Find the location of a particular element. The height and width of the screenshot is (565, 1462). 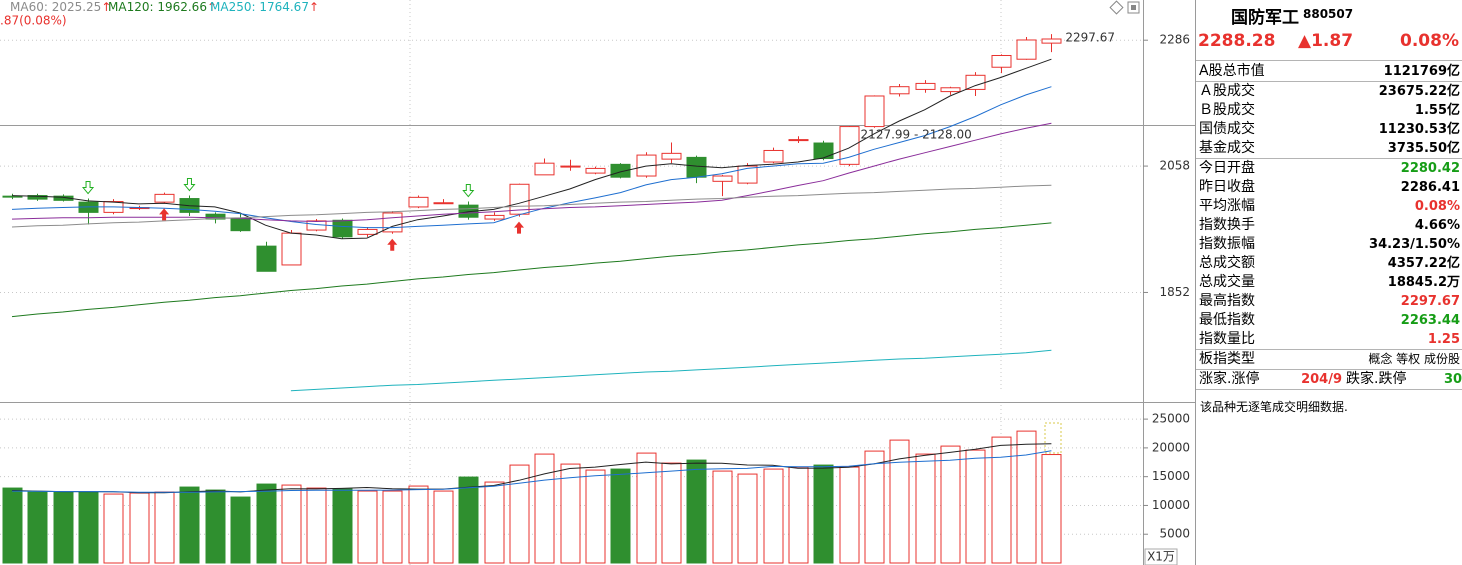

y-tick-label: 2058 is located at coordinates (1174, 166).